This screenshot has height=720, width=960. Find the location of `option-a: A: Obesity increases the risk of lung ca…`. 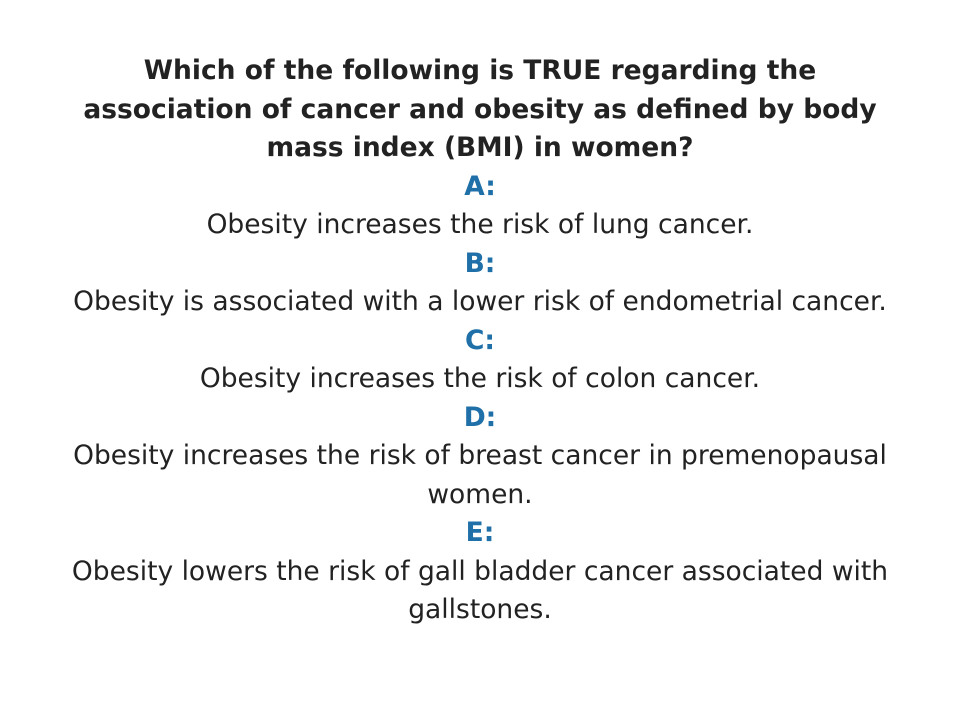

option-a: A: Obesity increases the risk of lung ca… is located at coordinates (480, 206).